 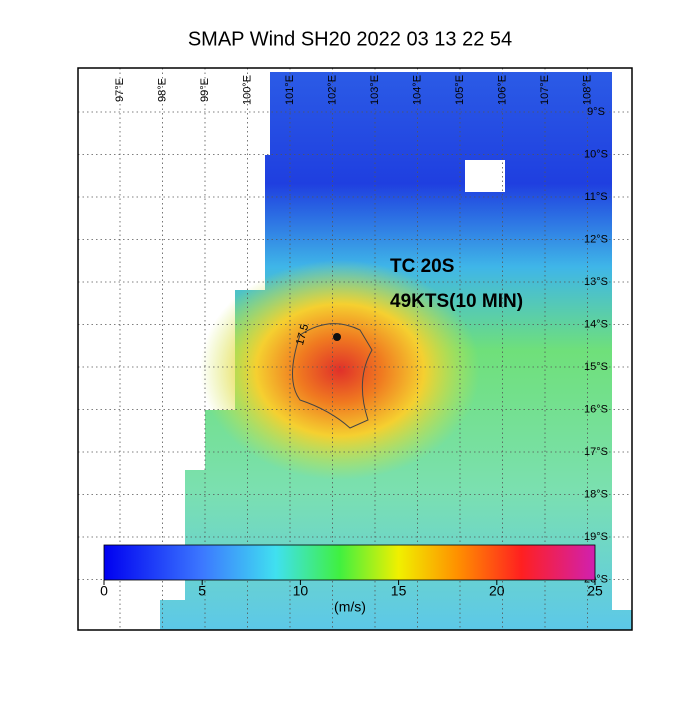 What do you see at coordinates (596, 494) in the screenshot?
I see `latitude-label: 18°S` at bounding box center [596, 494].